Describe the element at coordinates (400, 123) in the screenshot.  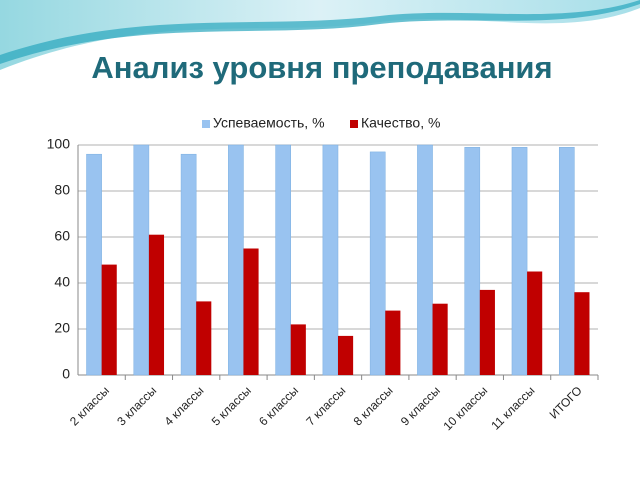
I see `legend-label: Качество, %` at that location.